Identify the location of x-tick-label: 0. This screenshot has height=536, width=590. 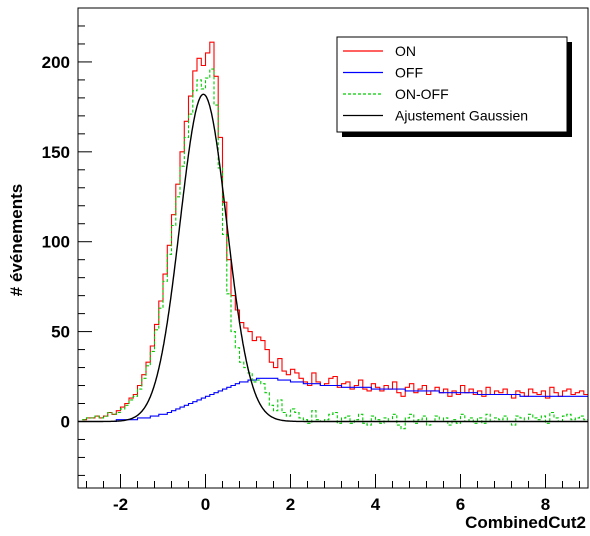
(205, 504).